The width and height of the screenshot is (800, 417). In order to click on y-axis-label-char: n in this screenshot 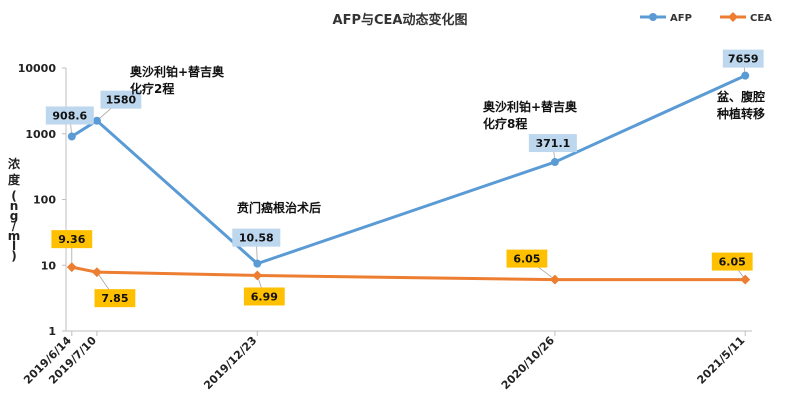, I will do `click(14, 206)`.